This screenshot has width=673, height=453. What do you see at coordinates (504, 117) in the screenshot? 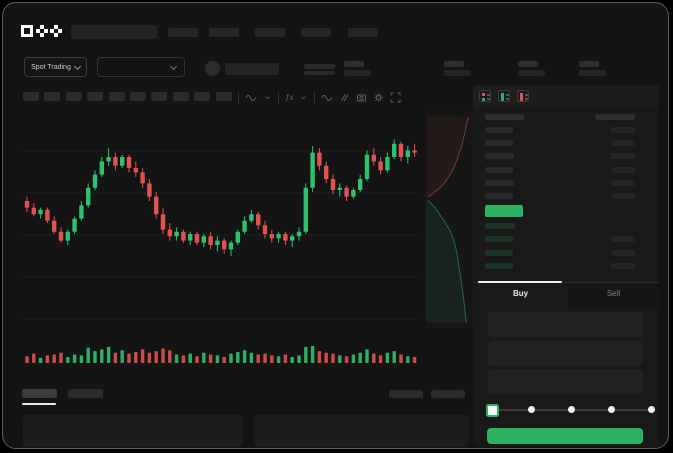
I see `ob-price-column-header` at bounding box center [504, 117].